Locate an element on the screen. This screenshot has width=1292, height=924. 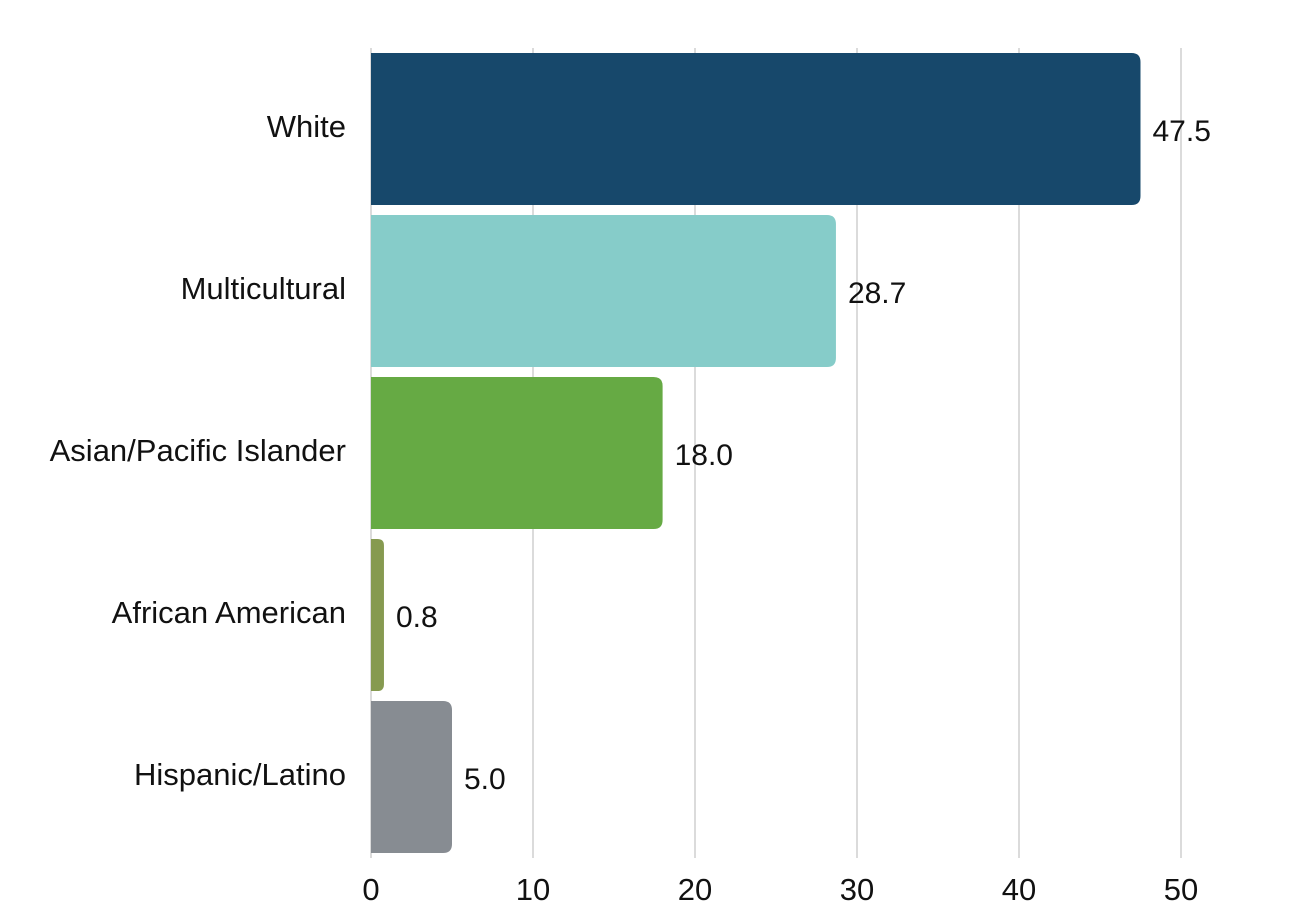
category-label: Multicultural is located at coordinates (263, 288).